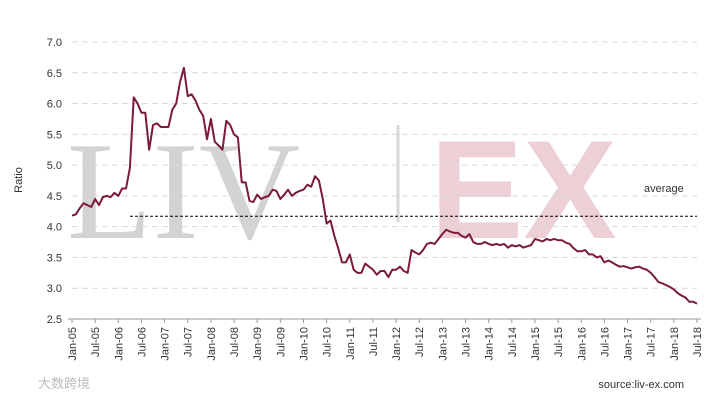  Describe the element at coordinates (698, 342) in the screenshot. I see `x-tick-label: Jul-18` at that location.